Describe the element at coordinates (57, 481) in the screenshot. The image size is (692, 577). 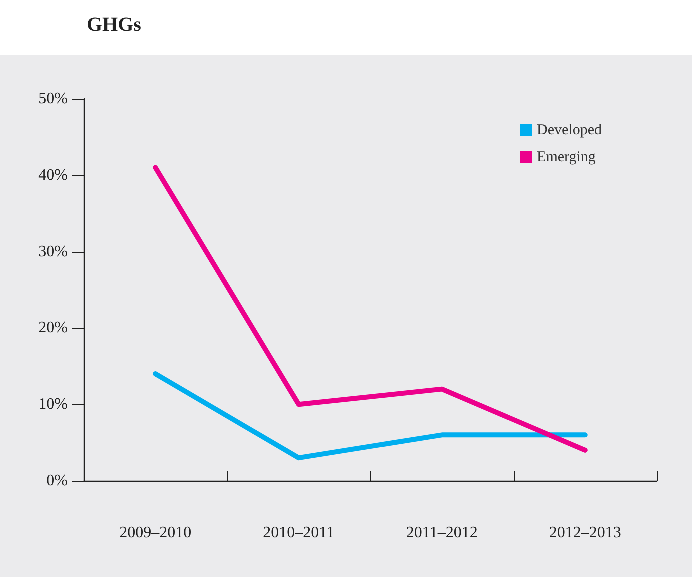
I see `y-tick-label: 0%` at that location.